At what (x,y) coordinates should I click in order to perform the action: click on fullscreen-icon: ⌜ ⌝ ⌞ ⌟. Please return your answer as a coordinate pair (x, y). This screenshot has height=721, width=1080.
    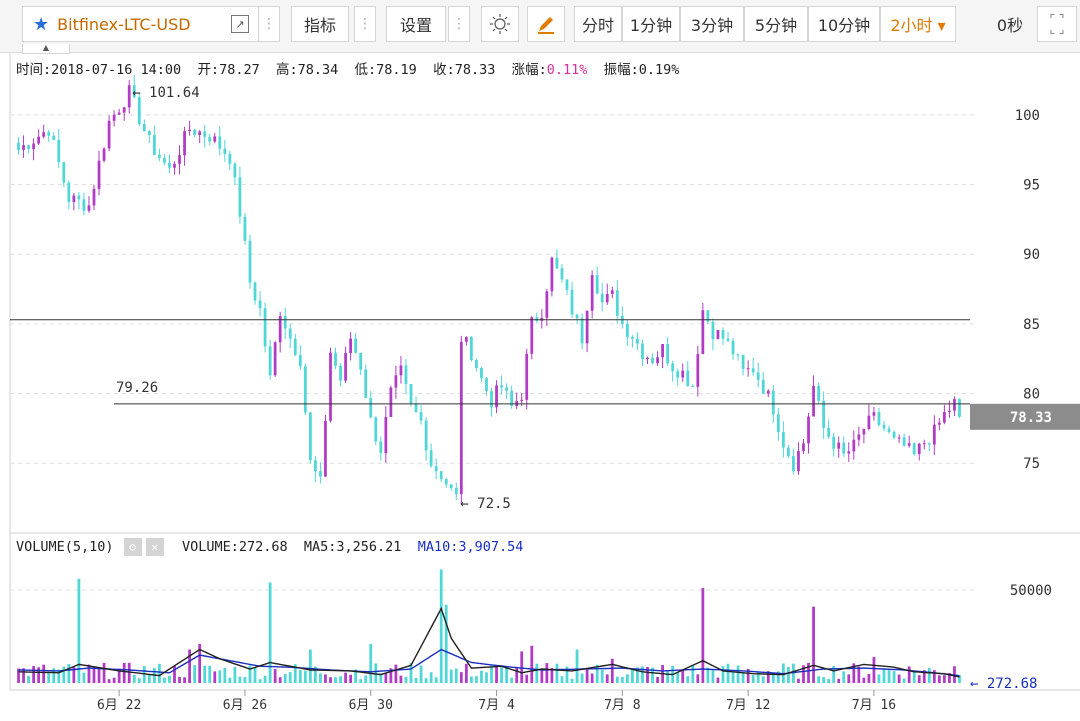
    Looking at the image, I should click on (1057, 24).